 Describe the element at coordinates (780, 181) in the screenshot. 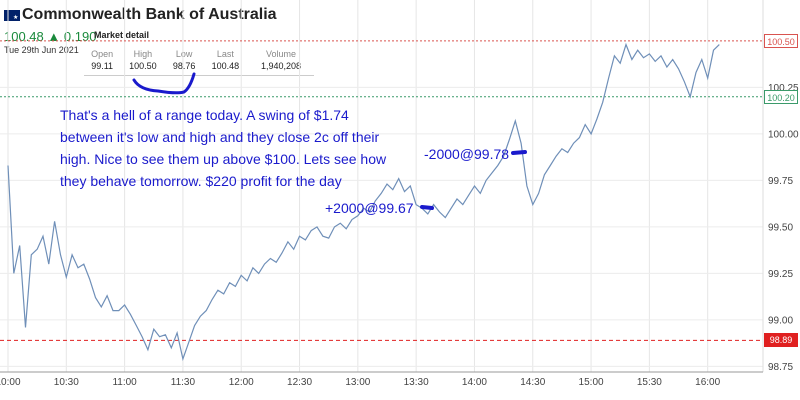

I see `y-tick-label: 99.75` at that location.